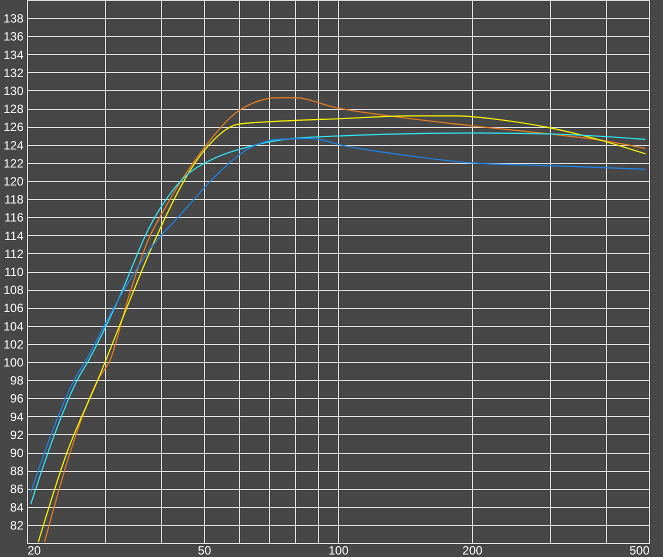 Image resolution: width=663 pixels, height=557 pixels. What do you see at coordinates (17, 471) in the screenshot?
I see `y-tick-label: 88` at bounding box center [17, 471].